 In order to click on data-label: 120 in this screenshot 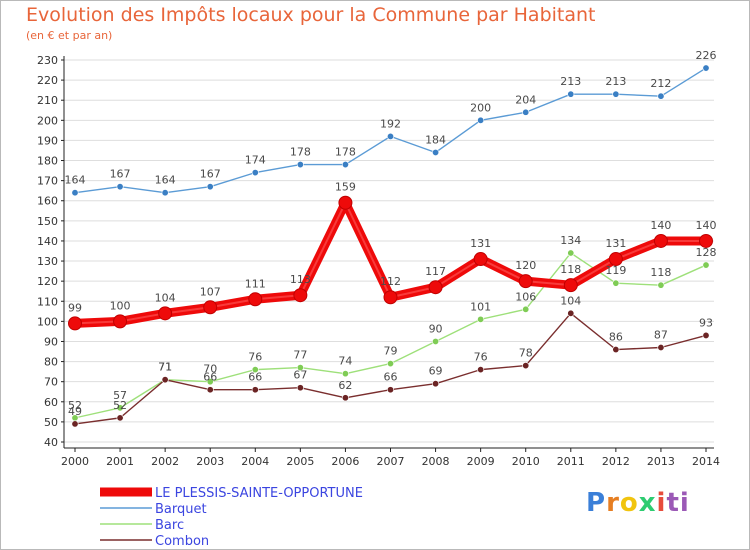, I will do `click(525, 265)`.